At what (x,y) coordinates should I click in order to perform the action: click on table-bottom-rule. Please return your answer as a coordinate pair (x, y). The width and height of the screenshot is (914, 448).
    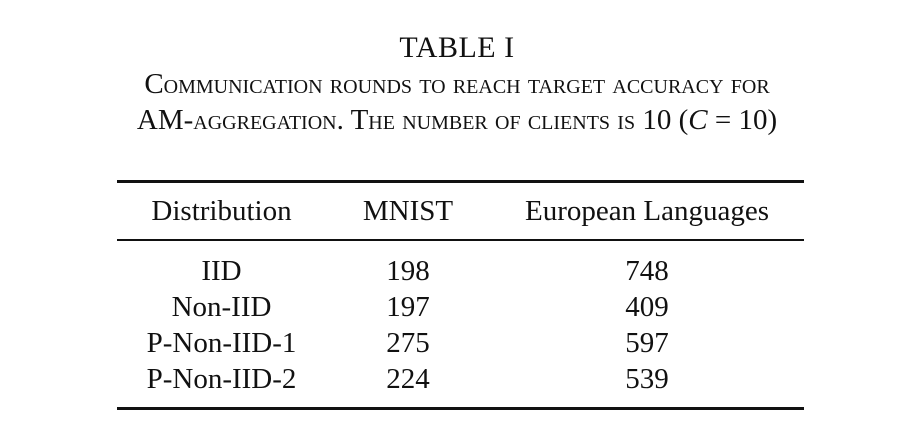
    Looking at the image, I should click on (460, 408).